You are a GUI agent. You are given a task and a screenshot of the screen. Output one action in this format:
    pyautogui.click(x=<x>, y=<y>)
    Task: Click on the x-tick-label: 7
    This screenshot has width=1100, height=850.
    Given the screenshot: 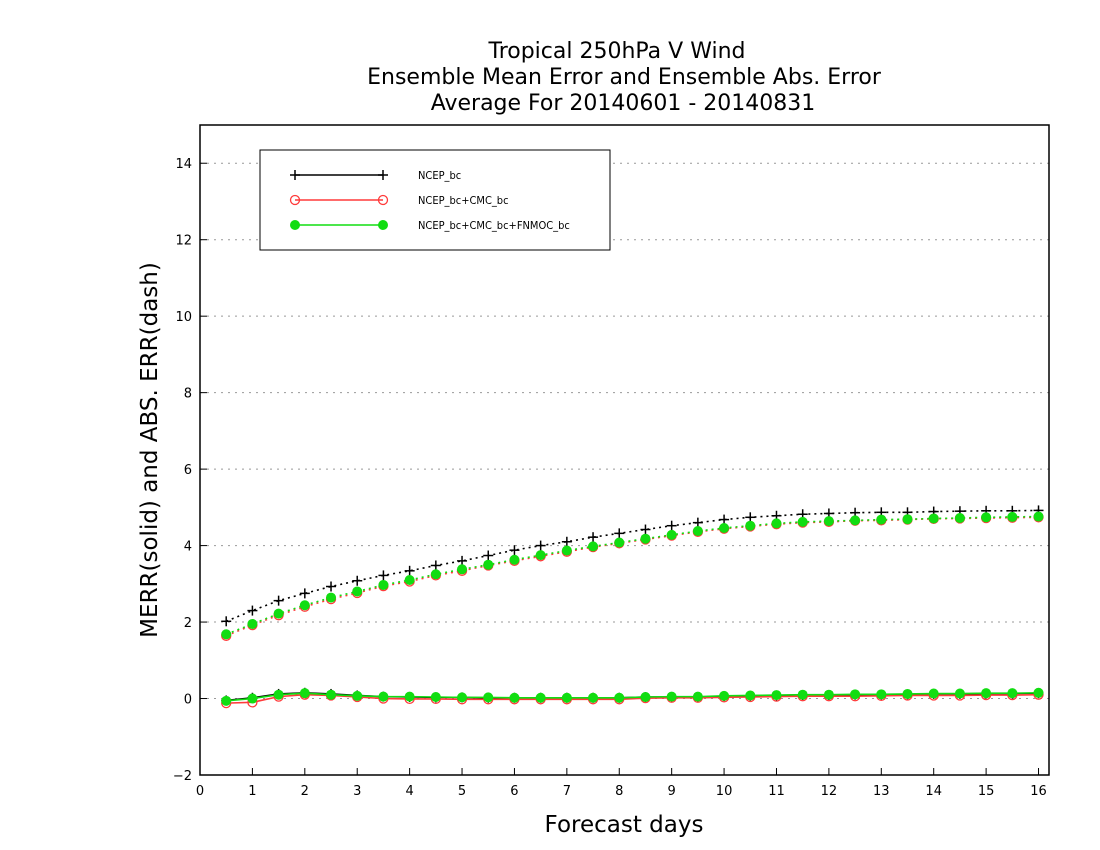 What is the action you would take?
    pyautogui.click(x=567, y=791)
    